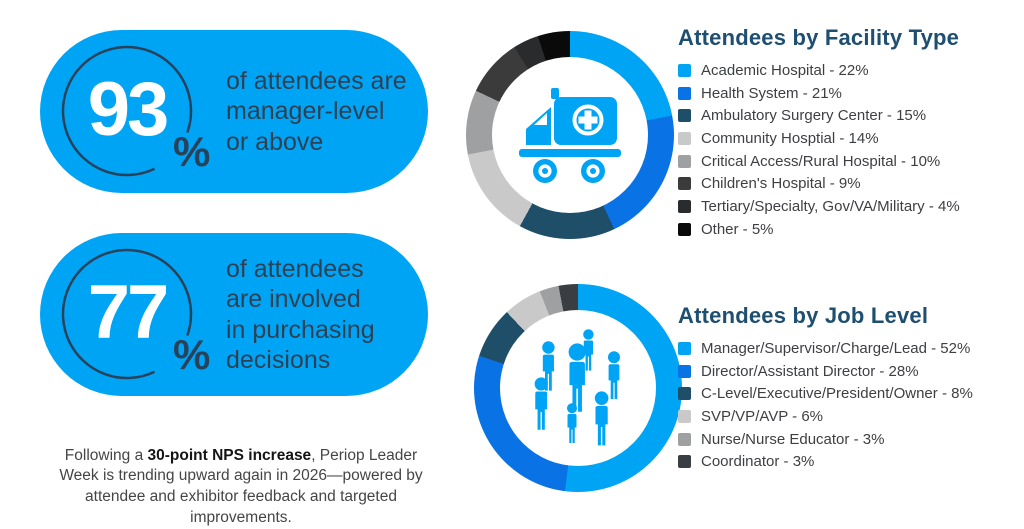  I want to click on legend-row: C-Level/Executive/President/Owner - 8%, so click(851, 393).